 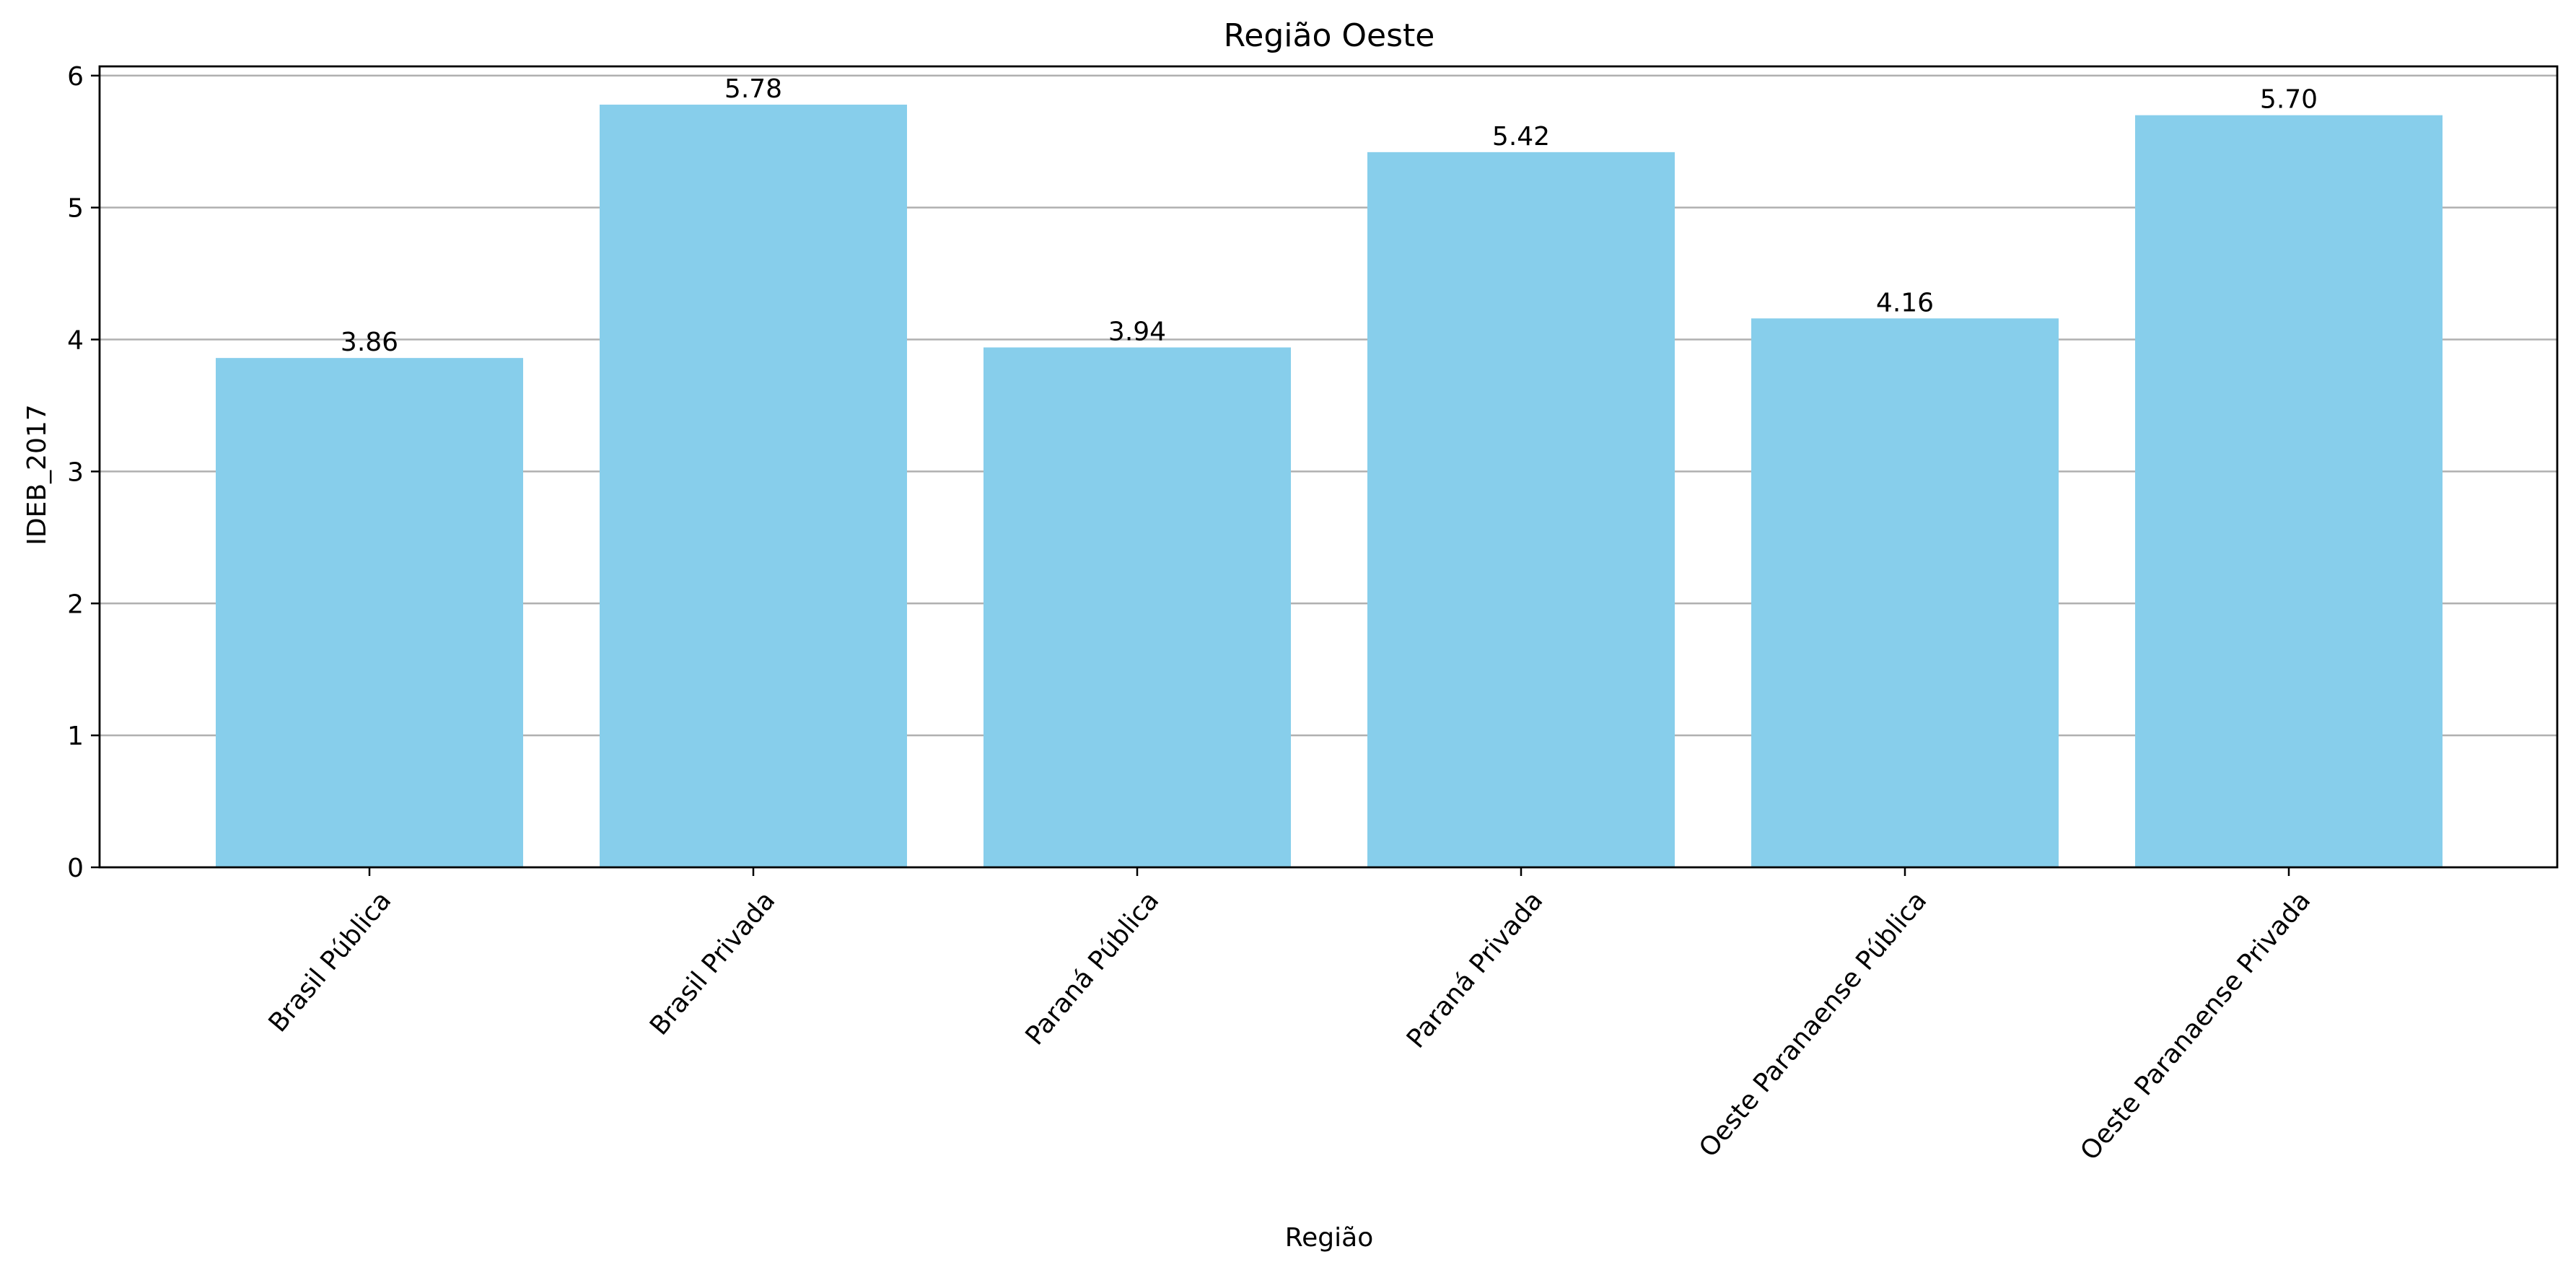 I want to click on bar-value-label: 3.86, so click(x=369, y=343).